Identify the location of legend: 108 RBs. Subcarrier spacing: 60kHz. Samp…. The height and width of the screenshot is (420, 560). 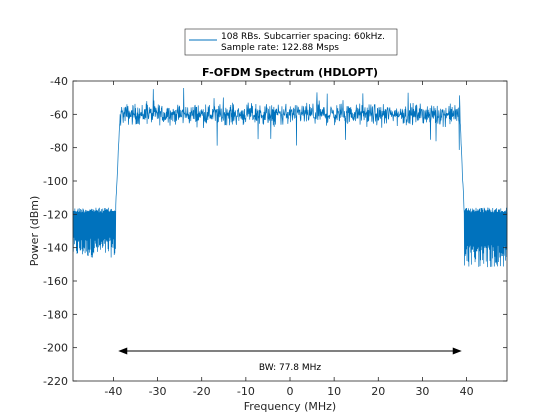
(291, 42).